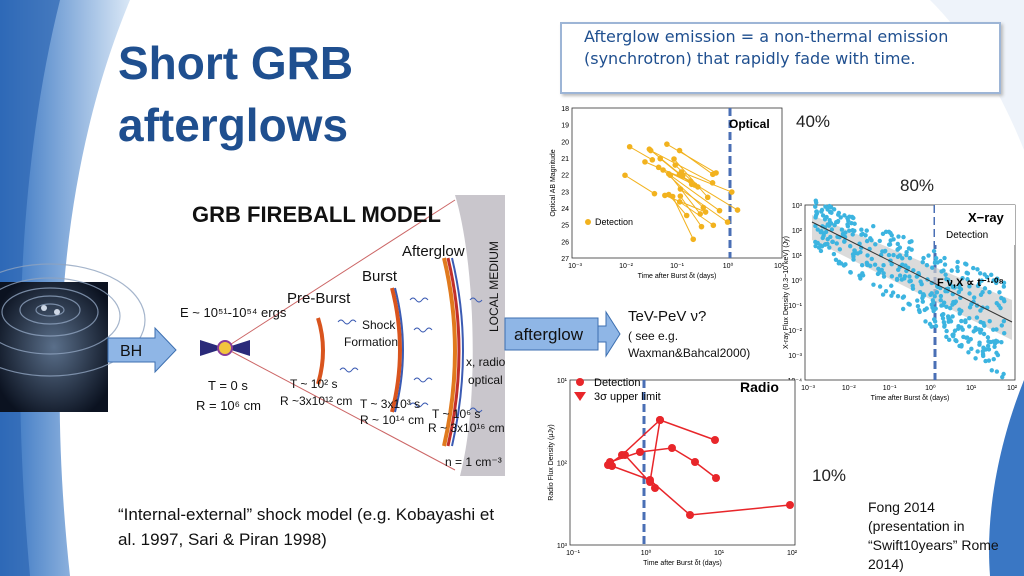 The width and height of the screenshot is (1024, 576). I want to click on x-tick-label: 10⁻³, so click(575, 266).